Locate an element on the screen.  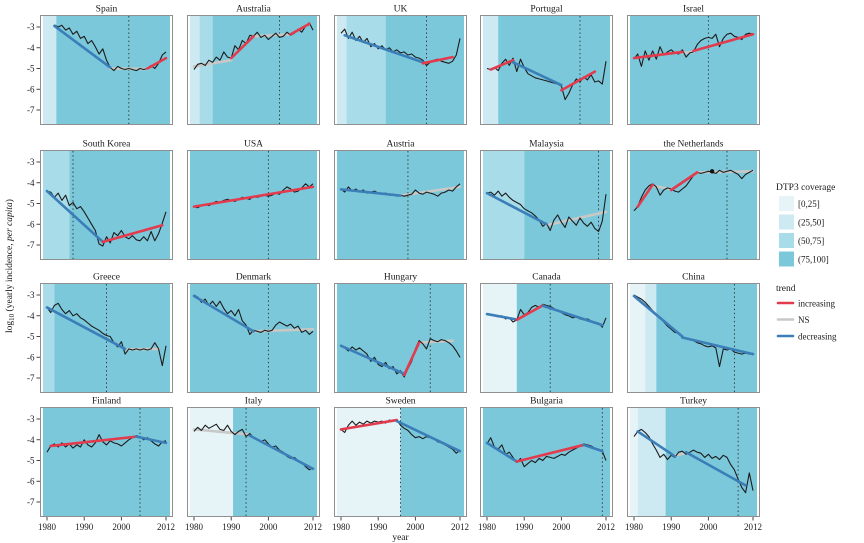
panel-title: Bulgaria is located at coordinates (546, 402).